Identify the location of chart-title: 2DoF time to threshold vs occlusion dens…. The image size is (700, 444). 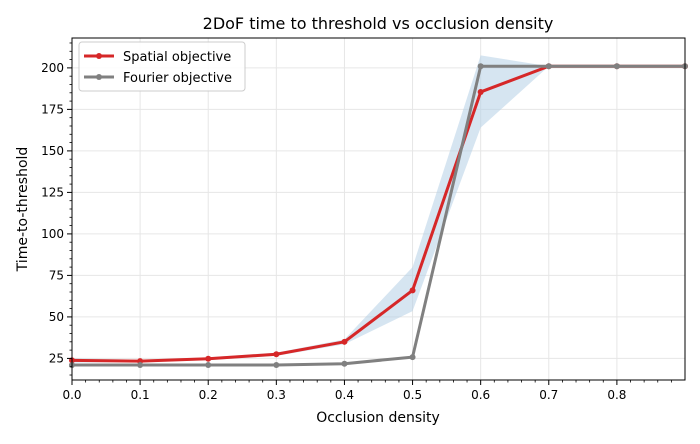
(378, 23).